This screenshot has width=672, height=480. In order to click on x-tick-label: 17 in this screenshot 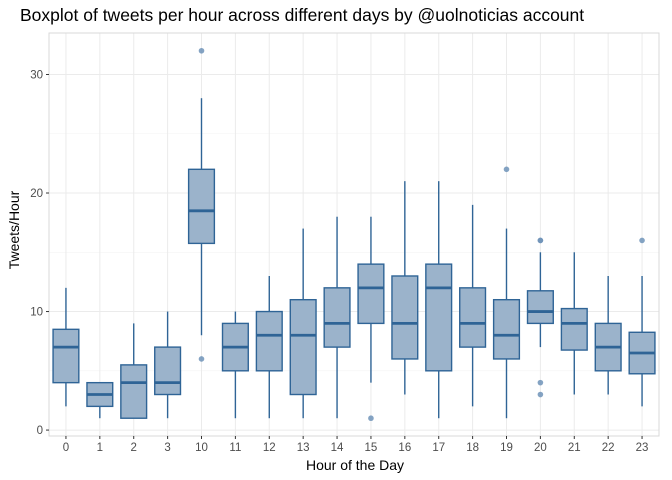, I will do `click(438, 448)`.